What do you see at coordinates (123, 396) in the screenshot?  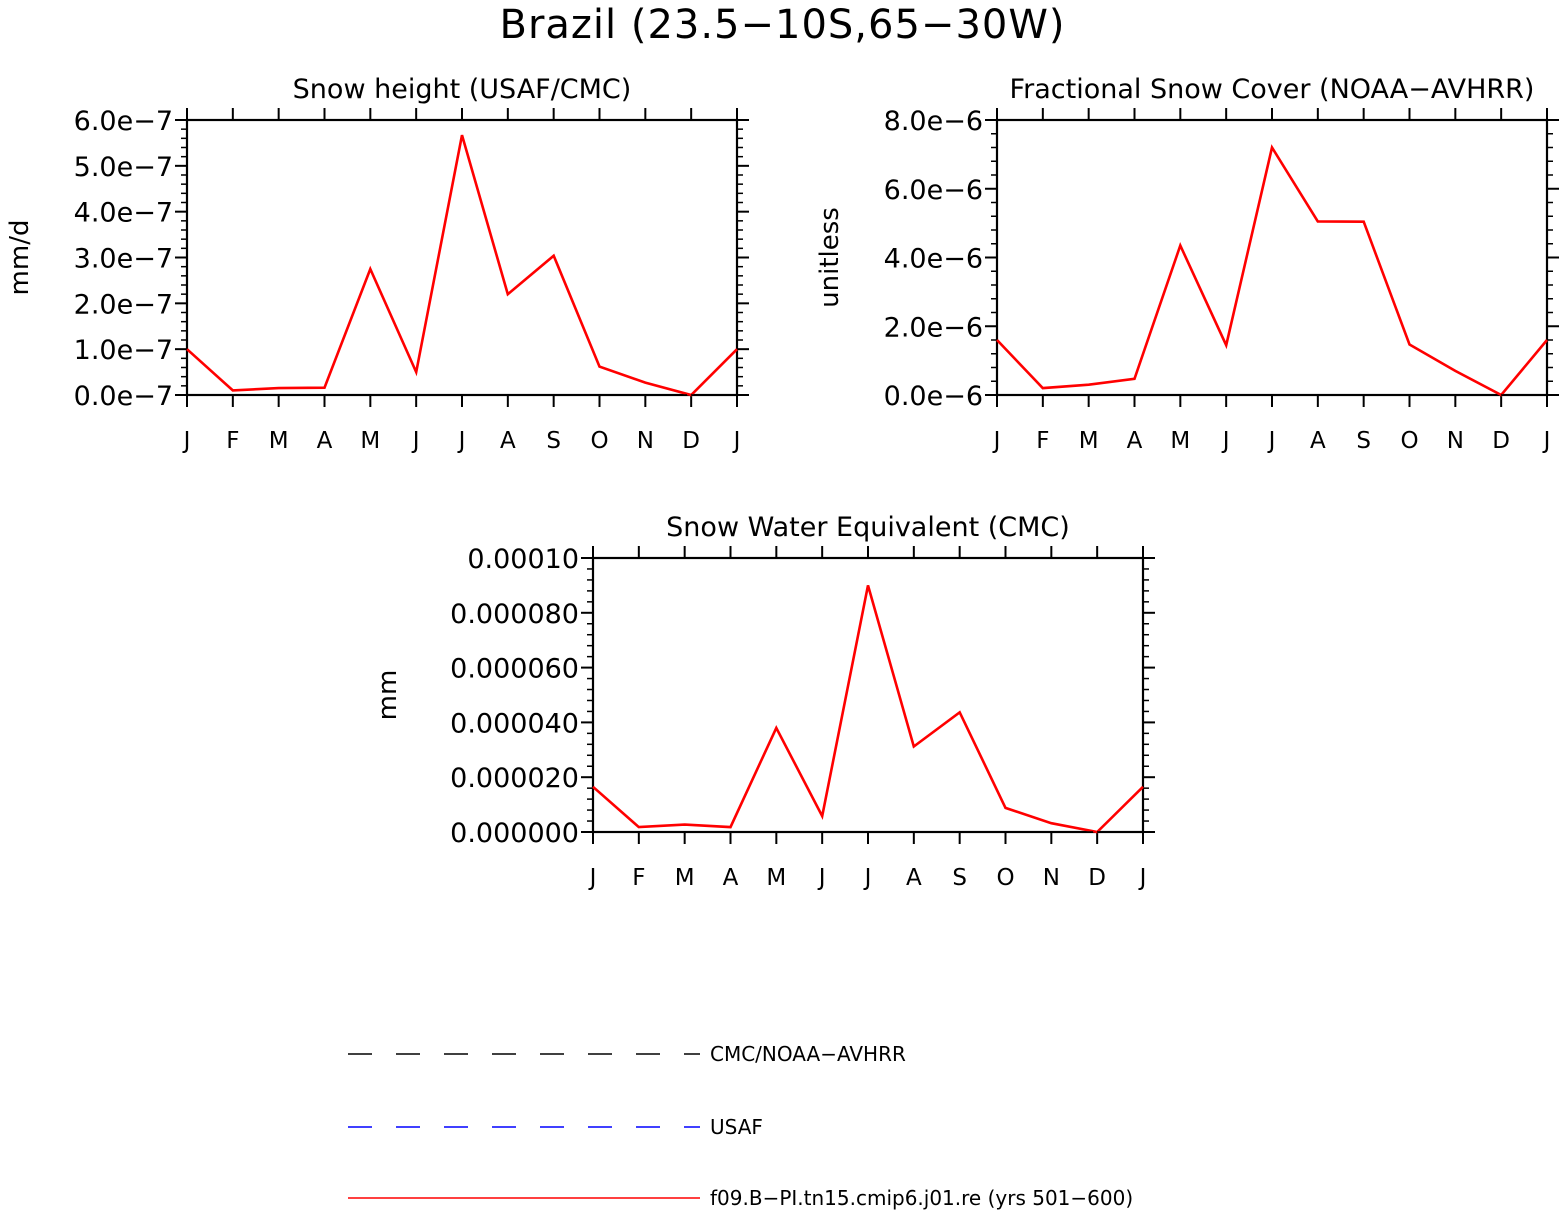 I see `panel1-ytick-label: 0.0e−7` at bounding box center [123, 396].